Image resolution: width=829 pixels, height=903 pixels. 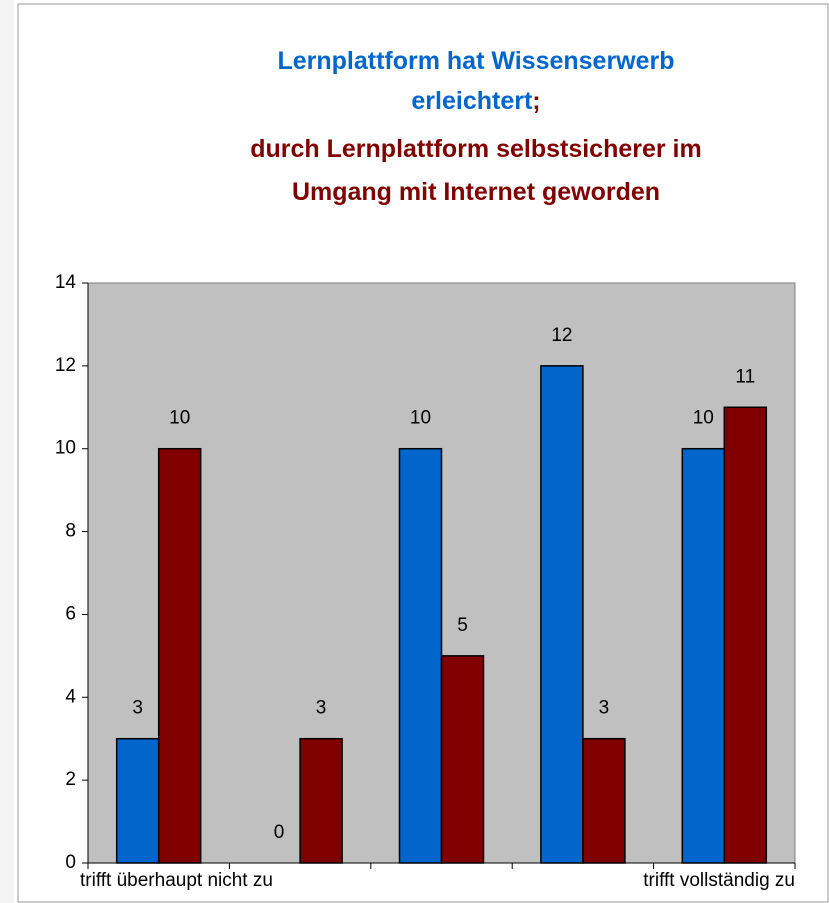 What do you see at coordinates (719, 880) in the screenshot?
I see `x-tick-label: trifft vollständig zu` at bounding box center [719, 880].